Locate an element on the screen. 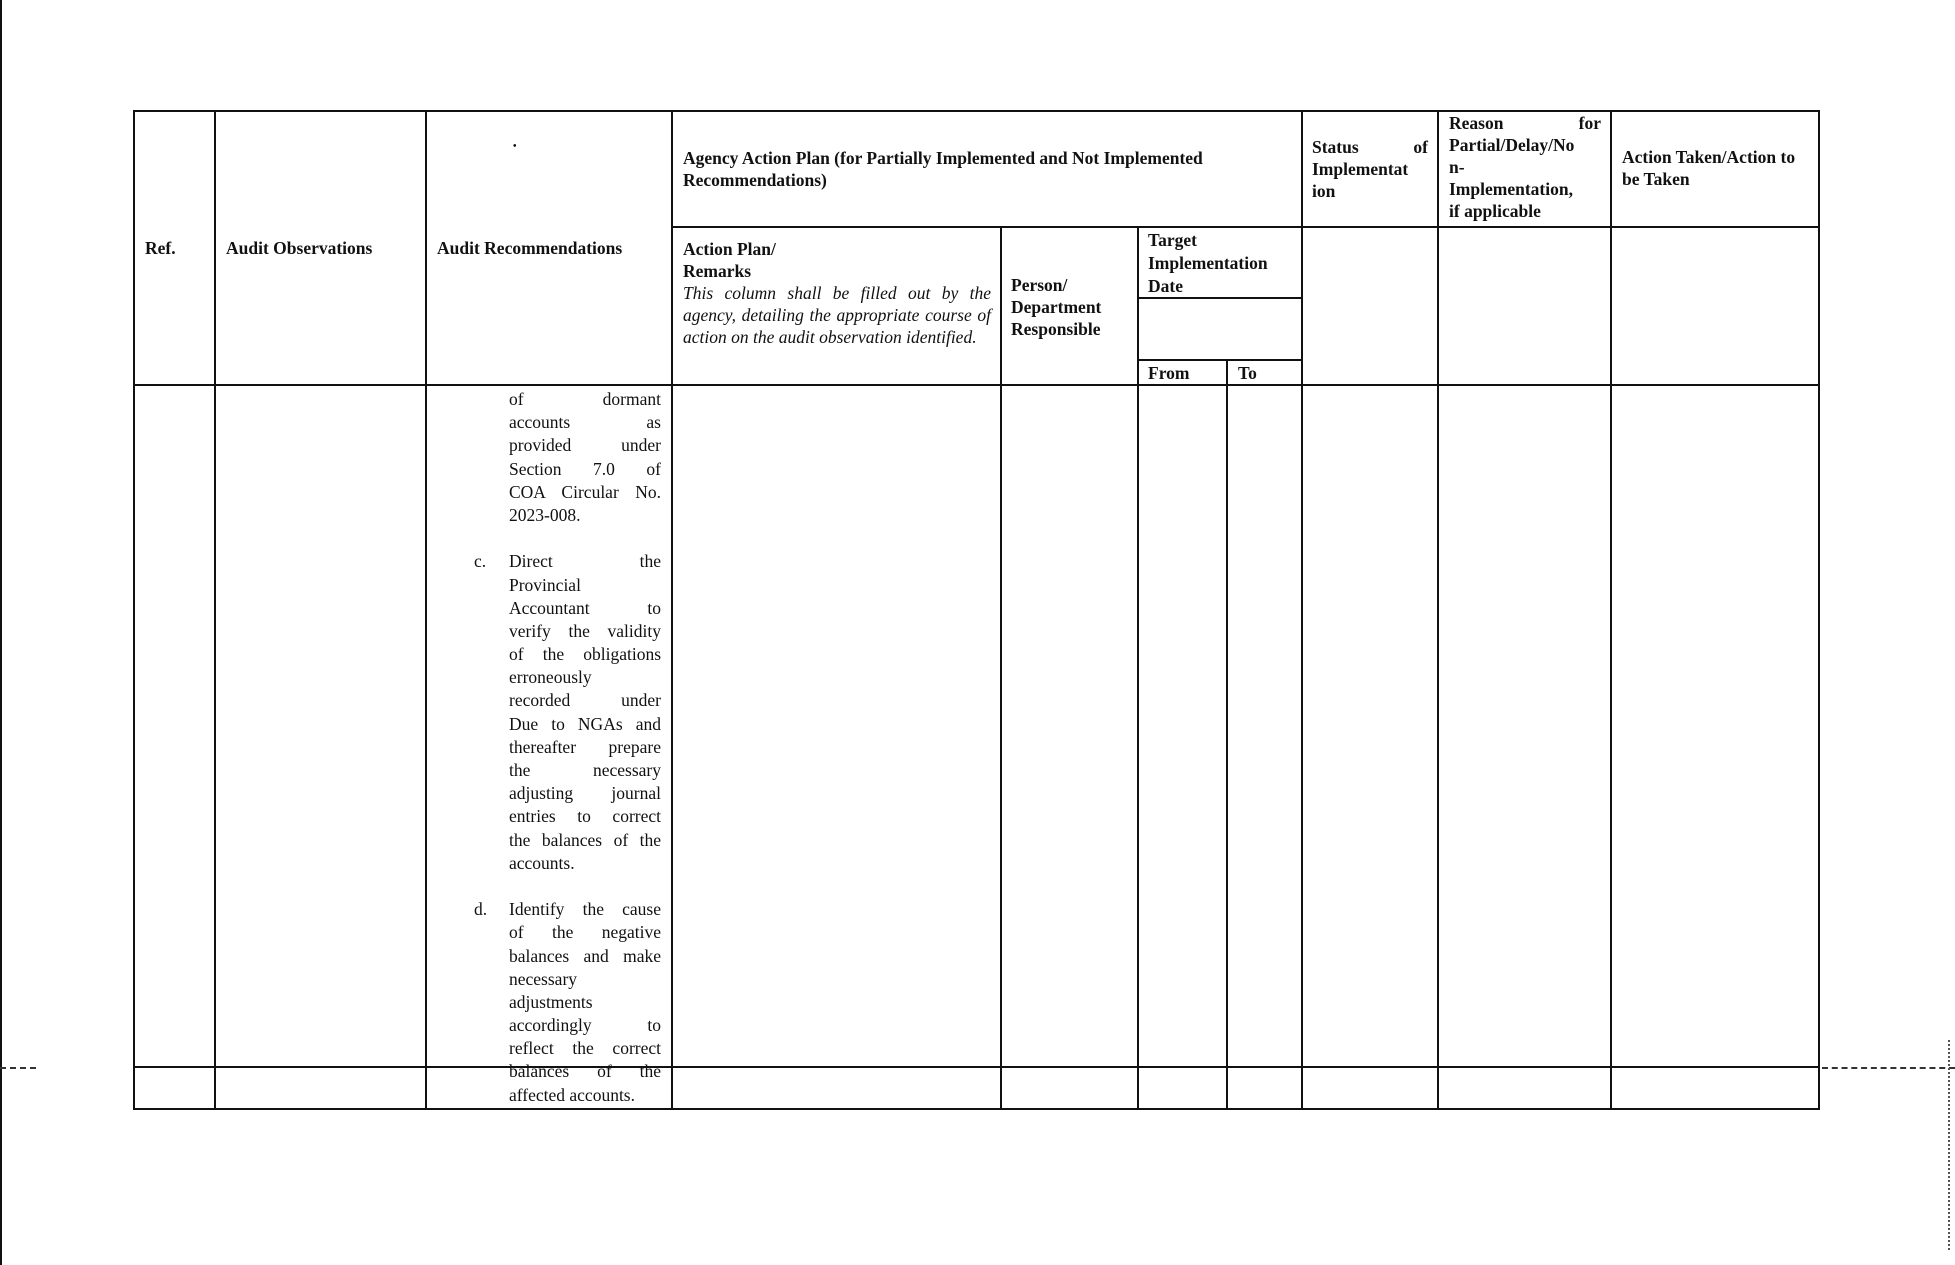 Image resolution: width=1955 pixels, height=1265 pixels. recommendation-line: Provincial is located at coordinates (545, 584).